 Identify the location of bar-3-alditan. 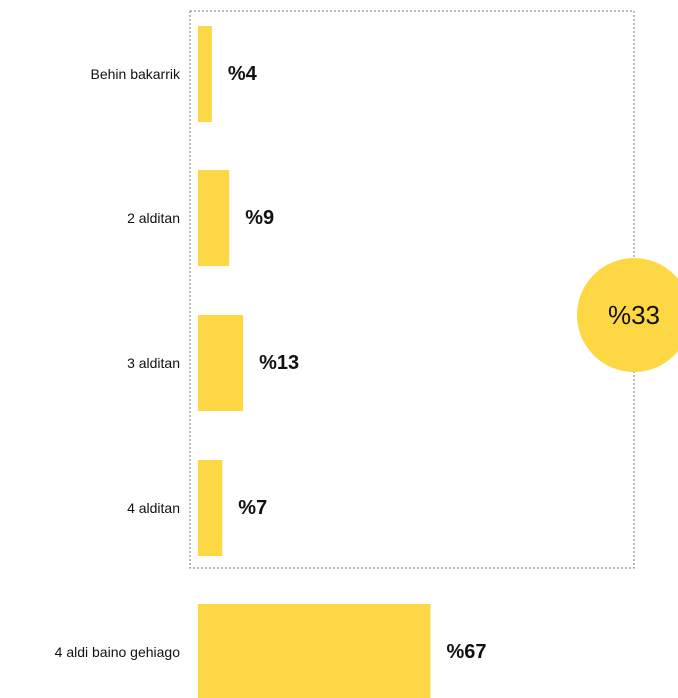
(221, 363).